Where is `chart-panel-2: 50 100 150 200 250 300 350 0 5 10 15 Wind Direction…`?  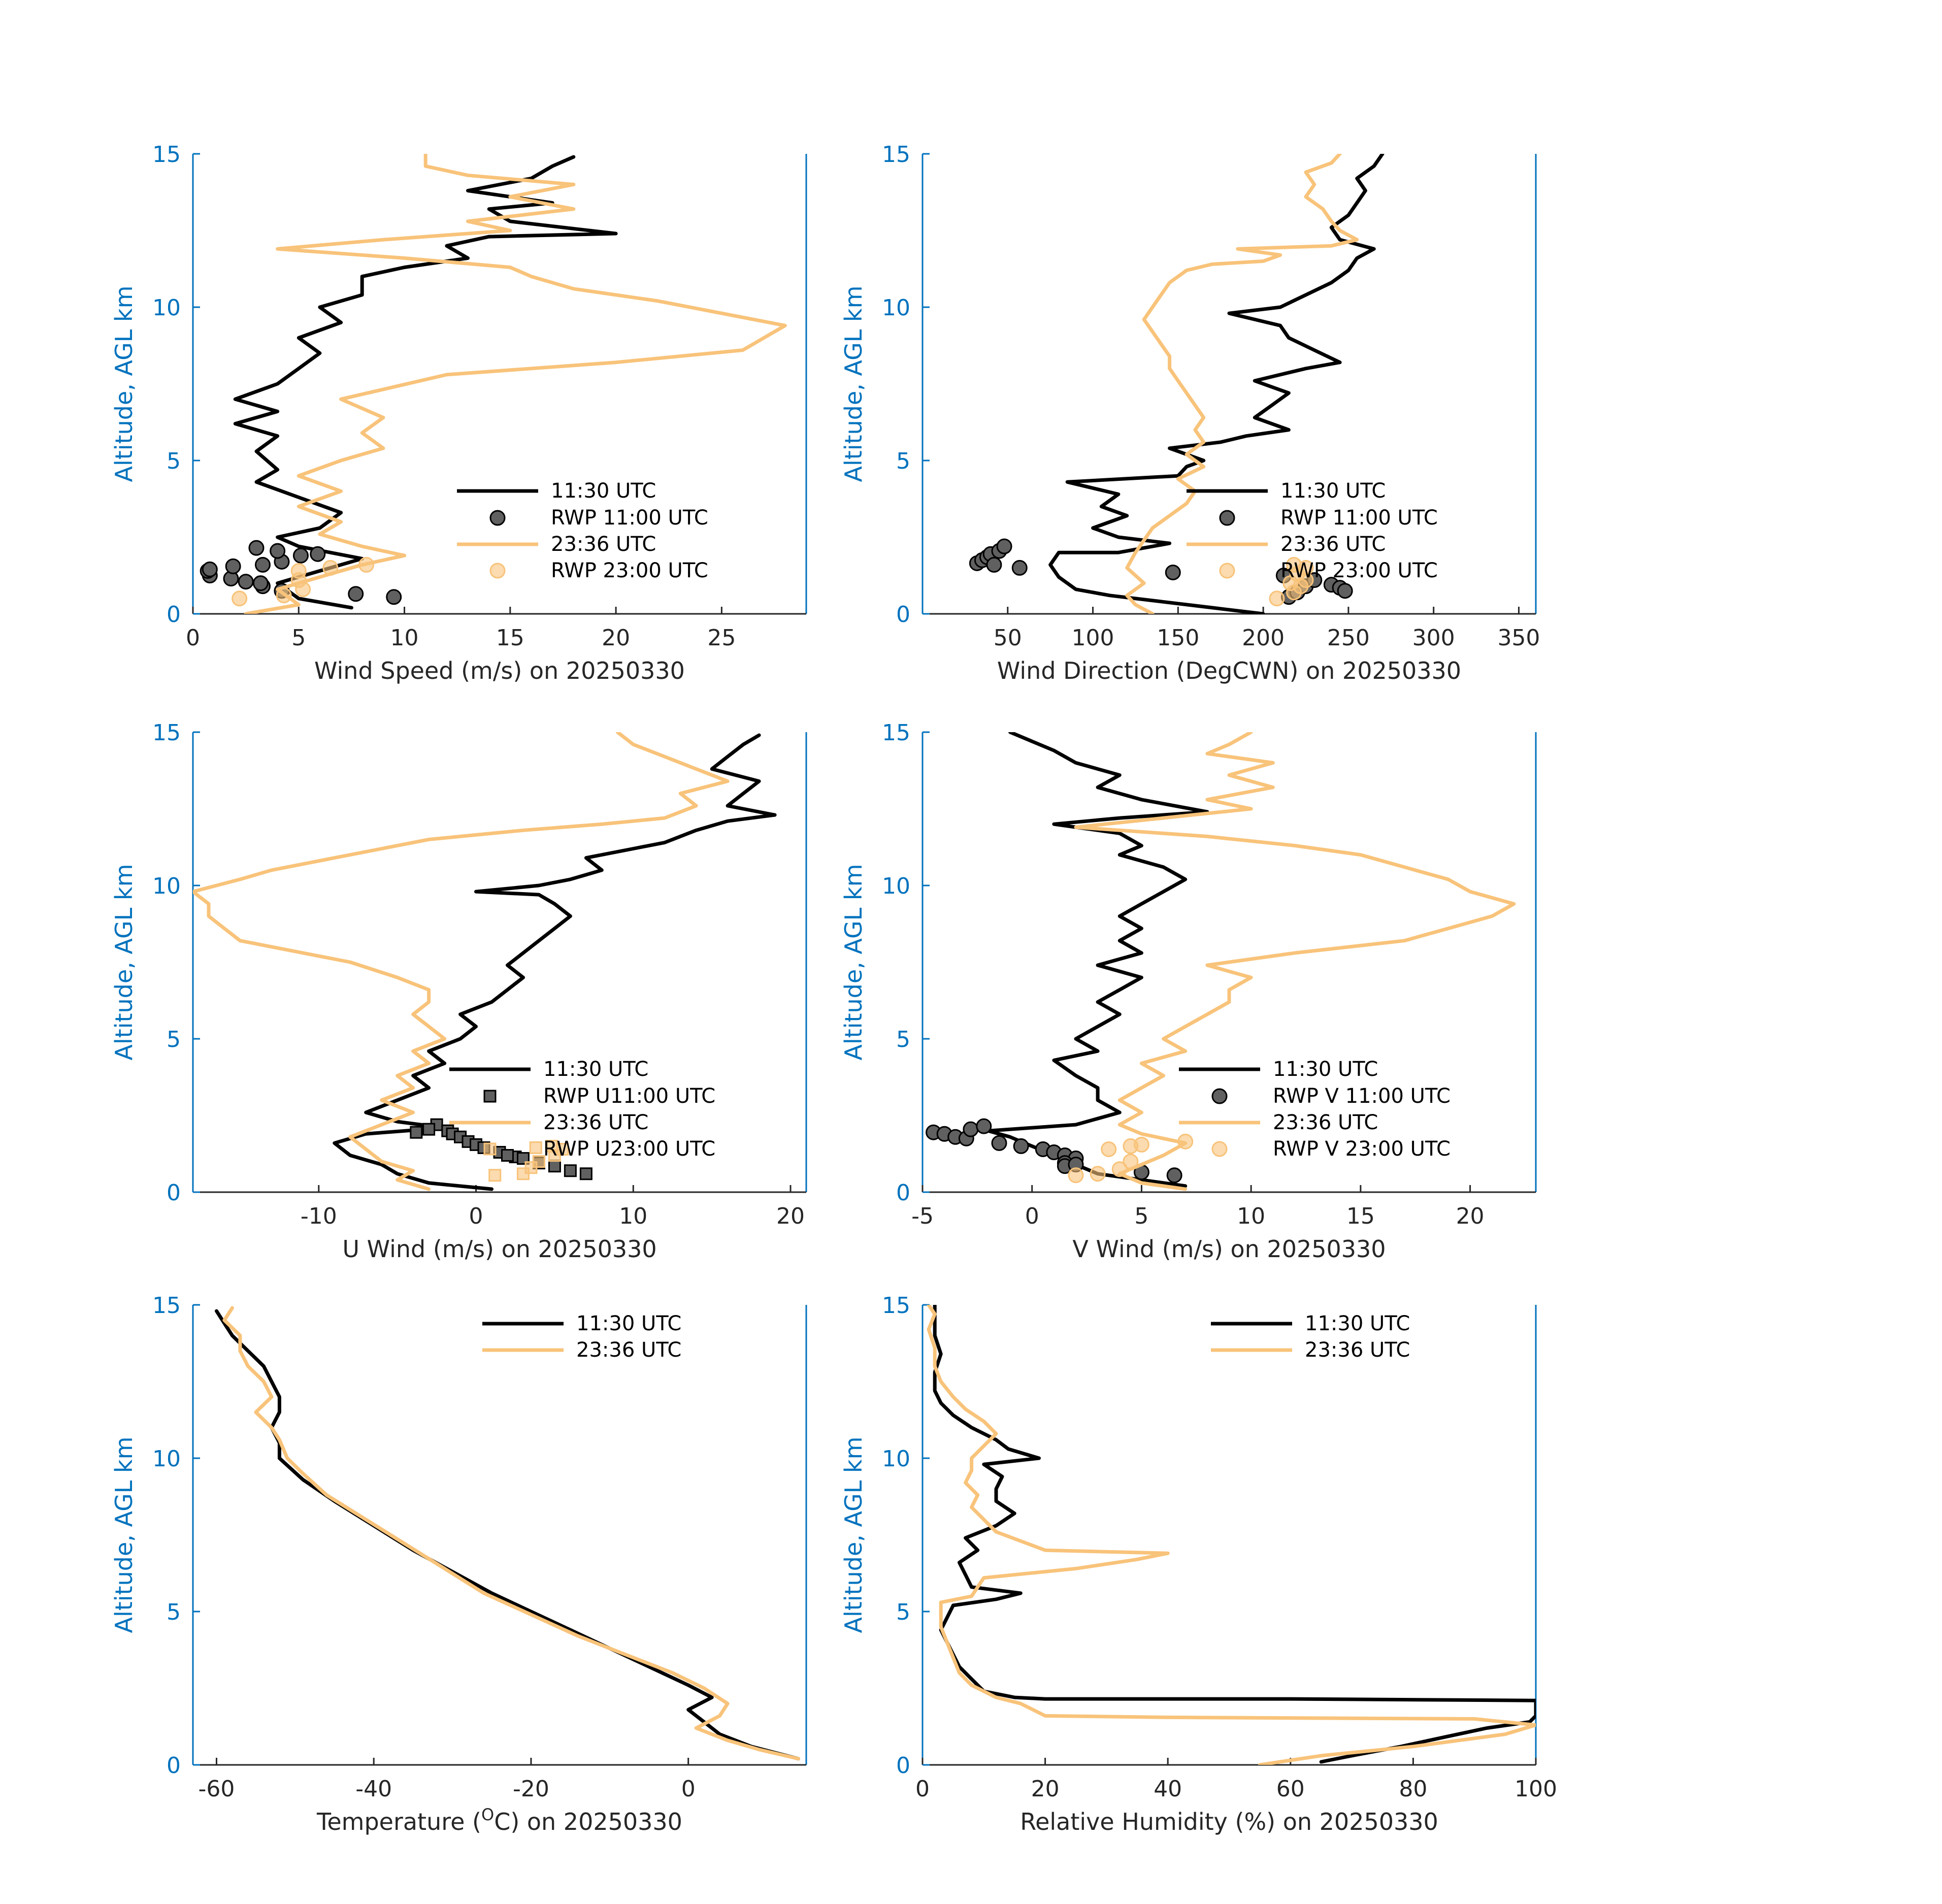 chart-panel-2: 50 100 150 200 250 300 350 0 5 10 15 Wind Direction… is located at coordinates (1190, 413).